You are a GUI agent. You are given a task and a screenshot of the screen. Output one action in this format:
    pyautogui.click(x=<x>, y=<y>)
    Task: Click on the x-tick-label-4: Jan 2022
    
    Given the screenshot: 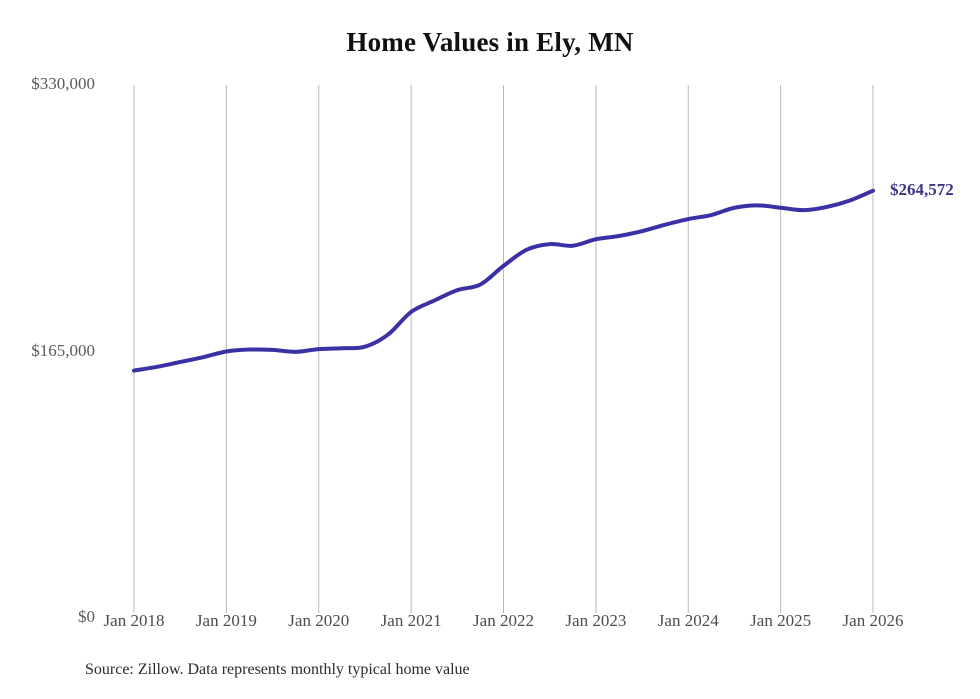 What is the action you would take?
    pyautogui.click(x=503, y=620)
    